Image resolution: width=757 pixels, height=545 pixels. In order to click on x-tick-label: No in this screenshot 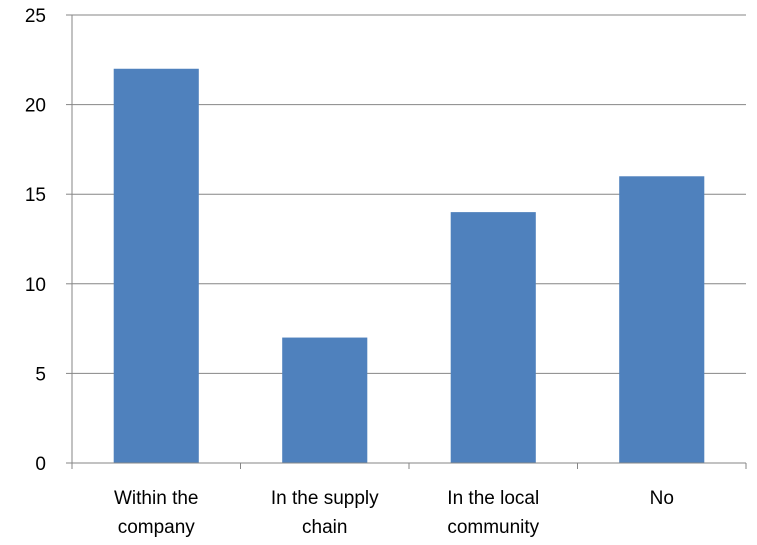, I will do `click(662, 498)`.